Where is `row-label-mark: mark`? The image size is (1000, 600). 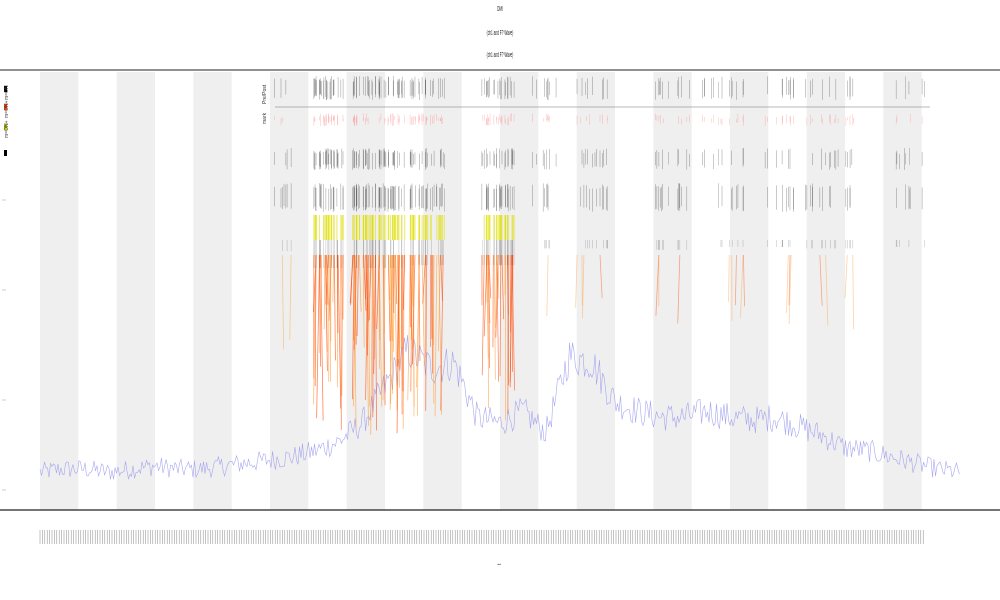
row-label-mark: mark is located at coordinates (265, 118).